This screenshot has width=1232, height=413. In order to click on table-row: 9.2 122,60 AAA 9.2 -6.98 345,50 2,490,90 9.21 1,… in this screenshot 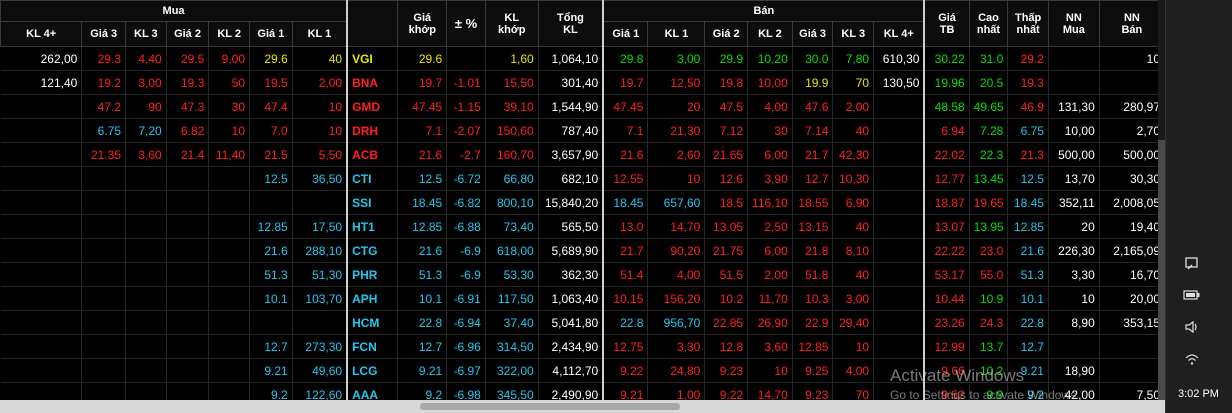, I will do `click(582, 391)`.